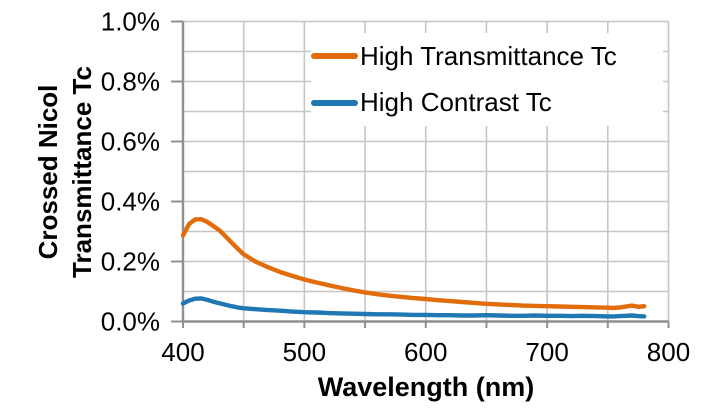 The image size is (707, 420). I want to click on legend-item-high-transmittance-tc: High Transmittance Tc, so click(487, 56).